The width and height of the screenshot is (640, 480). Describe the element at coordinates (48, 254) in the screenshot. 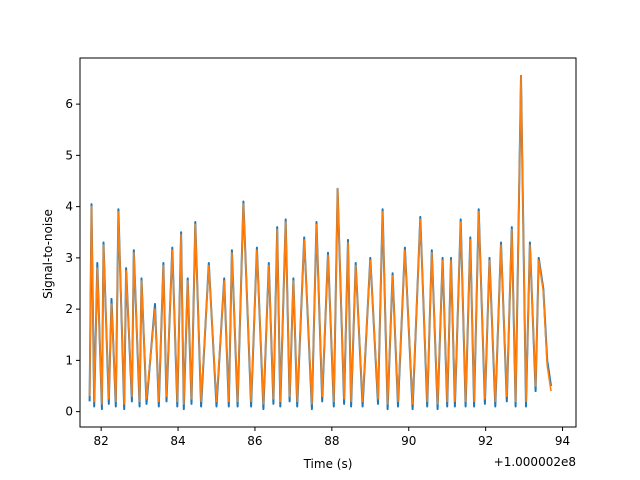

I see `y-axis-label: Signal-to-noise` at that location.